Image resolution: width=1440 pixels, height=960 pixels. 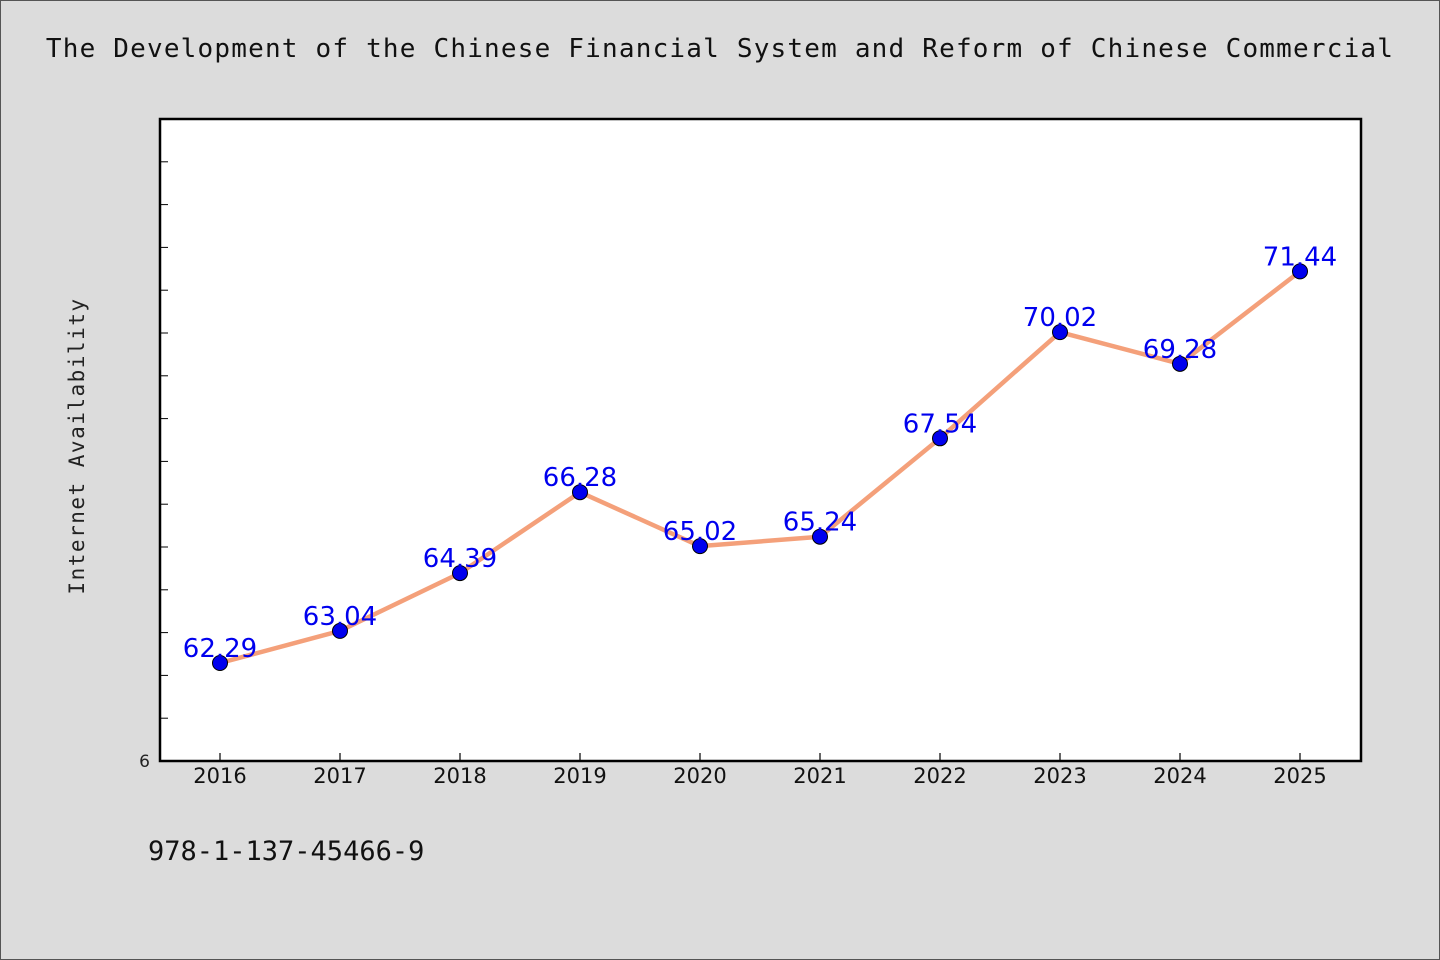 I want to click on data-label: 67.54, so click(x=940, y=424).